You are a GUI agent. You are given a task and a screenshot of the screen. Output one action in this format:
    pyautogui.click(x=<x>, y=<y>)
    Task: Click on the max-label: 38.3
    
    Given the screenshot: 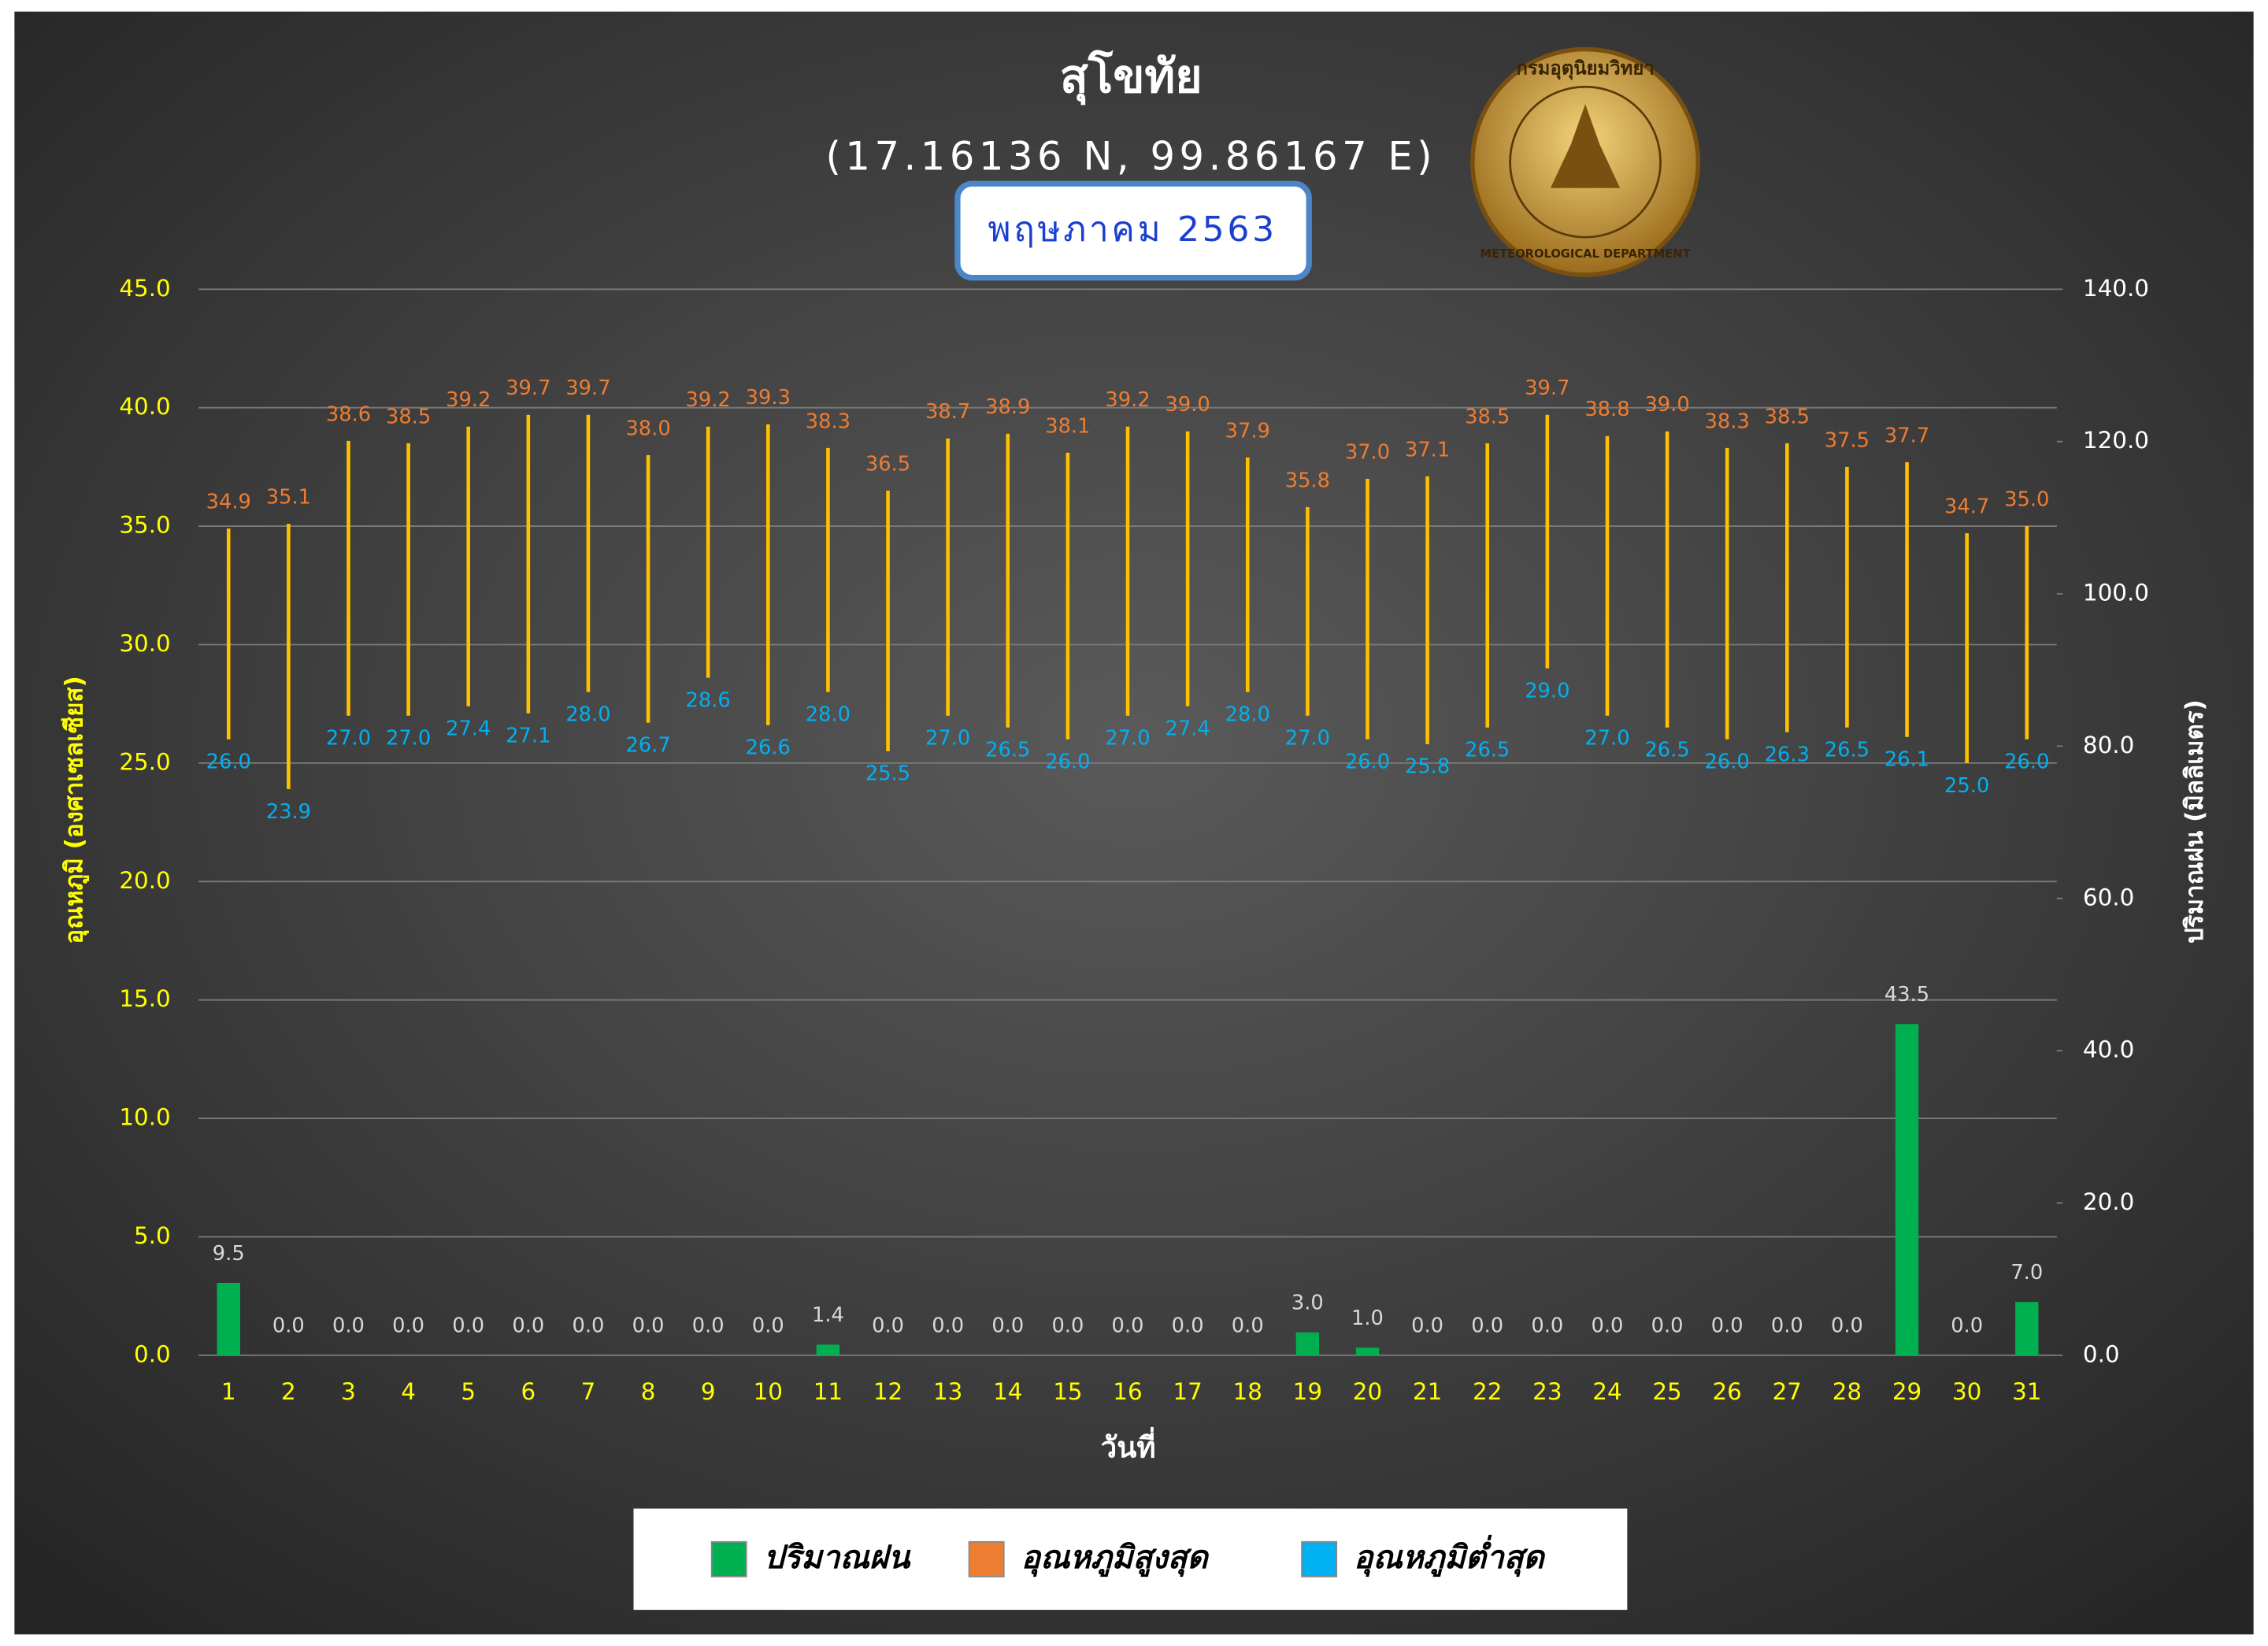 What is the action you would take?
    pyautogui.click(x=828, y=422)
    